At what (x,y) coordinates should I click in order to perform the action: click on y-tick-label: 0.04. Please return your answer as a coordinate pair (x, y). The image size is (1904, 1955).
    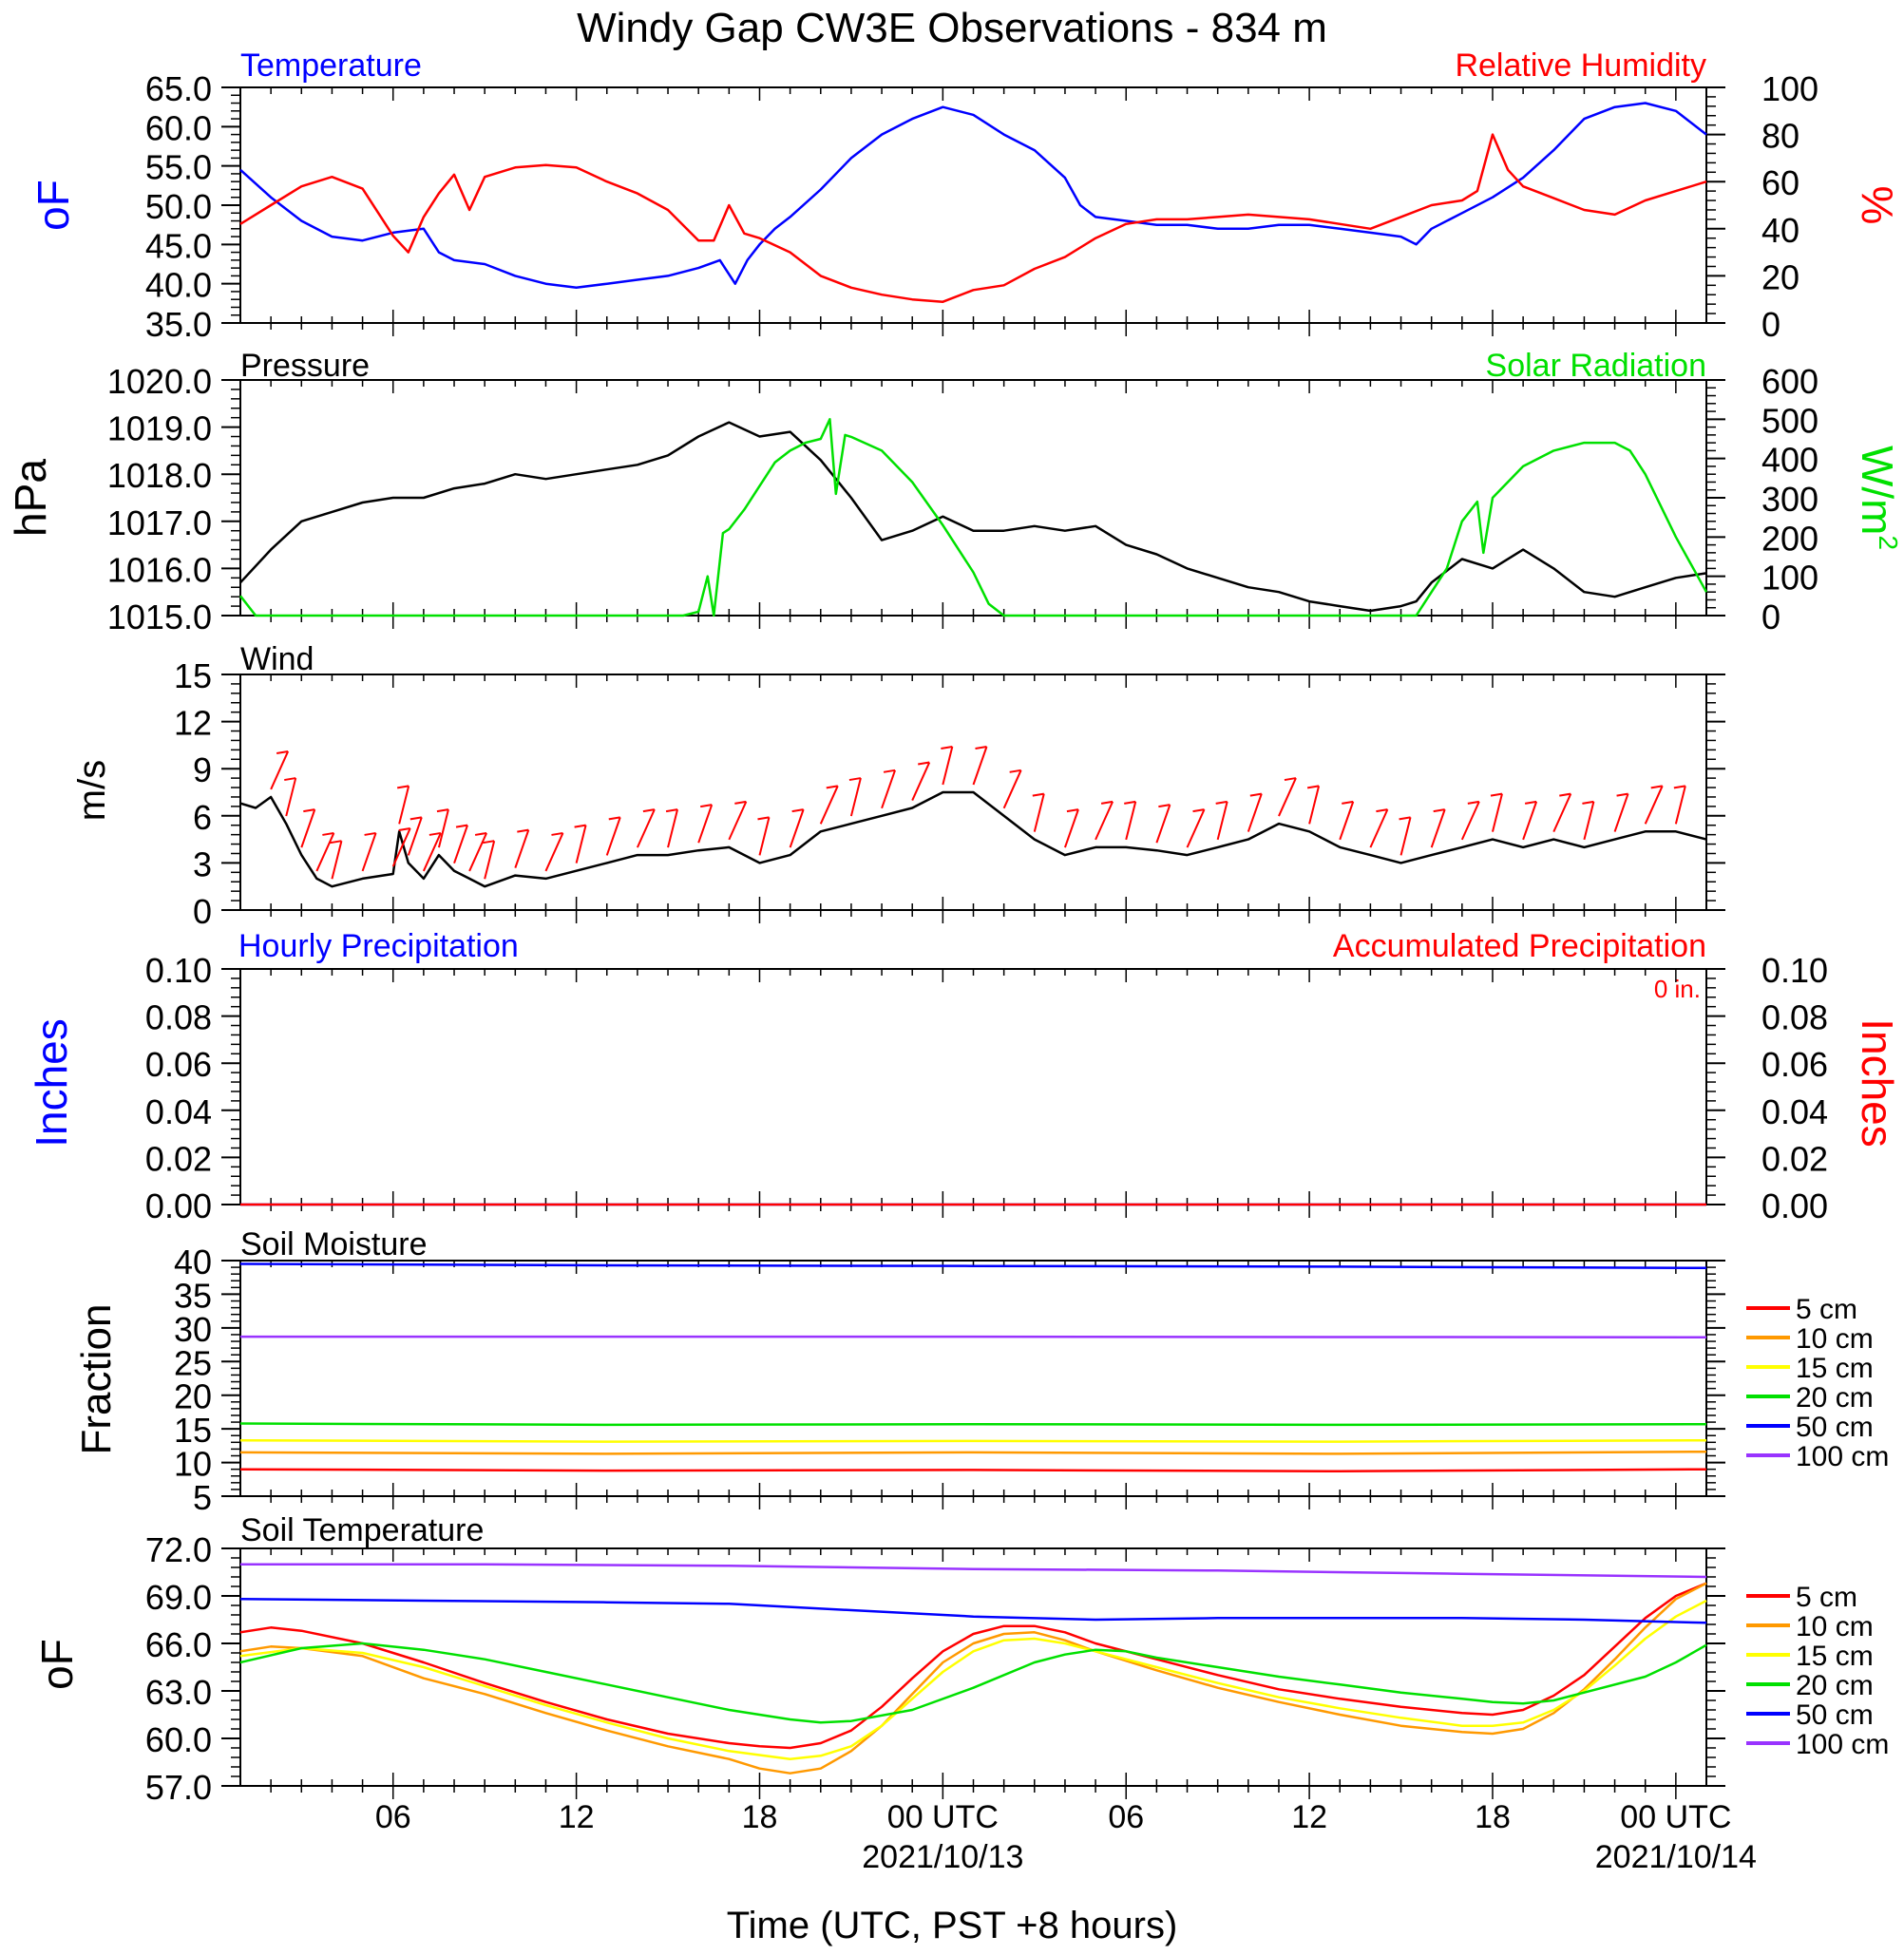
    Looking at the image, I should click on (178, 1111).